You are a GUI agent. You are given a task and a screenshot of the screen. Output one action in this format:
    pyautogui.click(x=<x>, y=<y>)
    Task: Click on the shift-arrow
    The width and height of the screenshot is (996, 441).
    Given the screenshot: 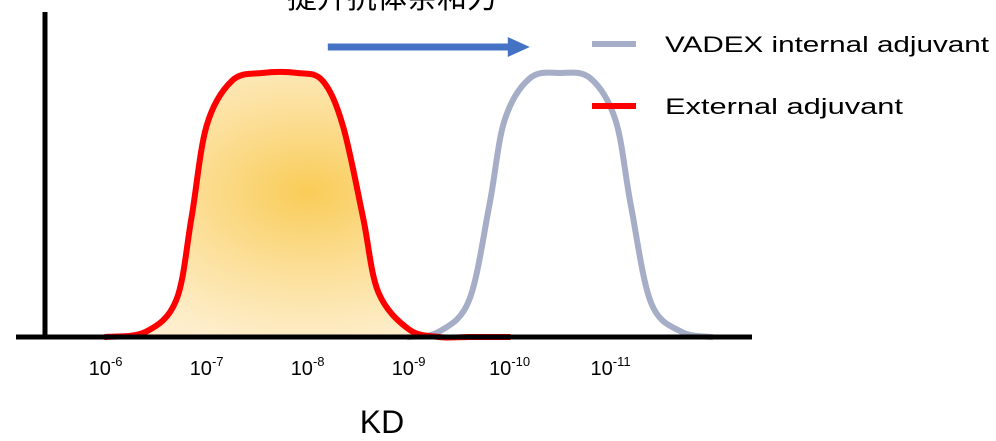 What is the action you would take?
    pyautogui.click(x=428, y=47)
    